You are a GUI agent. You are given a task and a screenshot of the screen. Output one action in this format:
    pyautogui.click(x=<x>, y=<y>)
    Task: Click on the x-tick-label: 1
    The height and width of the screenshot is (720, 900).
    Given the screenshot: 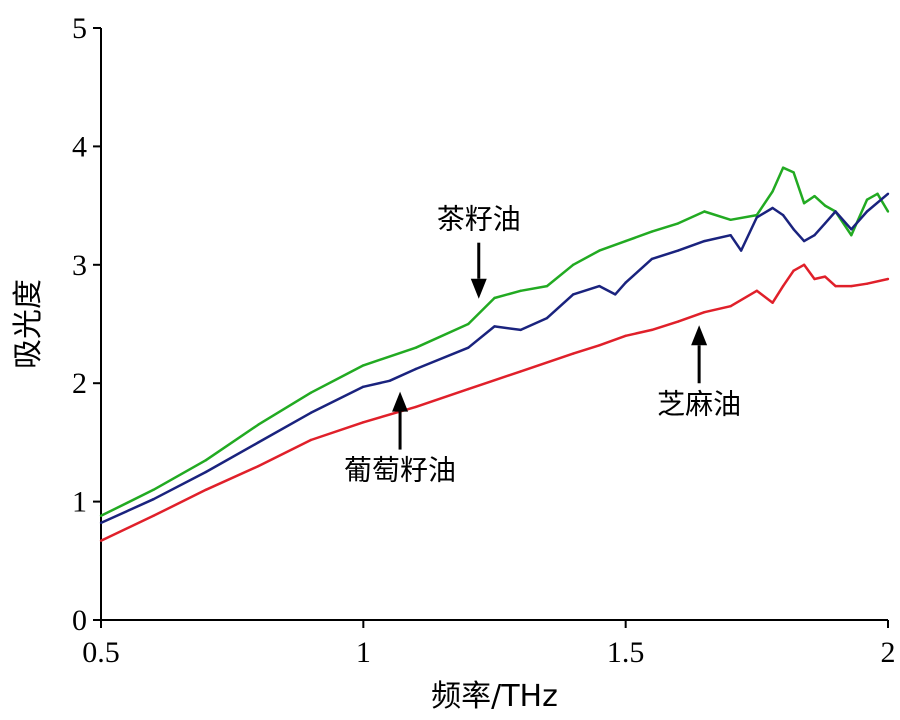 What is the action you would take?
    pyautogui.click(x=363, y=652)
    